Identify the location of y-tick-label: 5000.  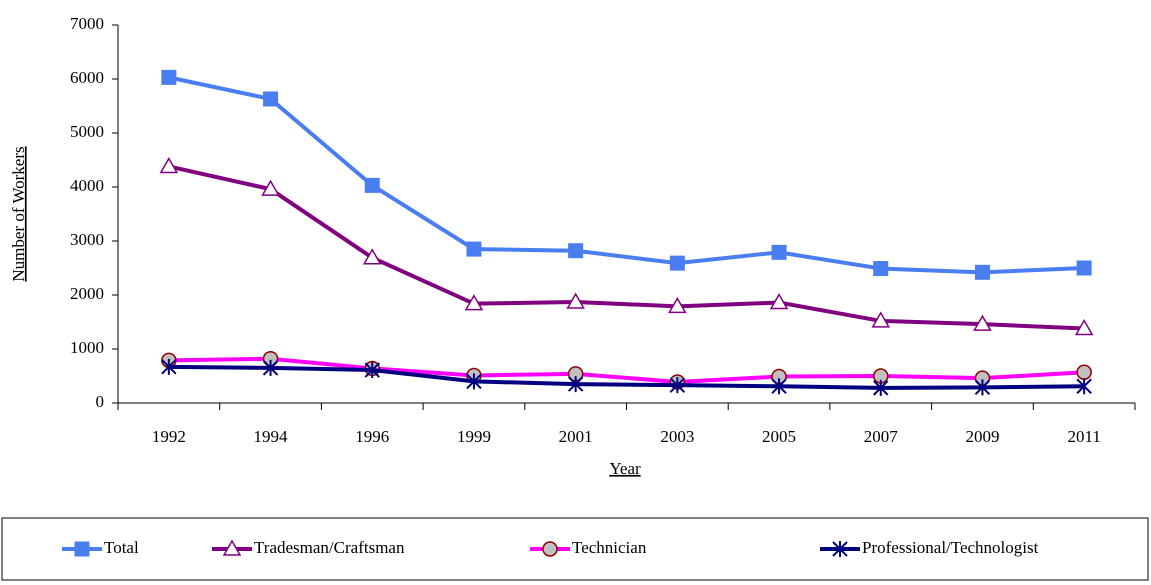
(87, 131).